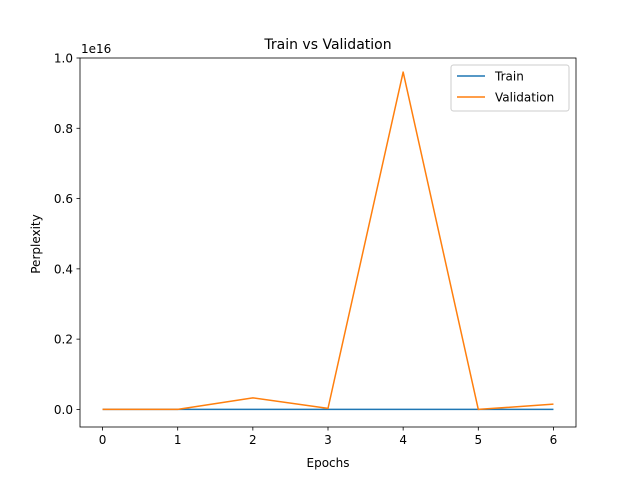 This screenshot has height=484, width=640. Describe the element at coordinates (63, 410) in the screenshot. I see `y-tick-label: 0.0` at that location.